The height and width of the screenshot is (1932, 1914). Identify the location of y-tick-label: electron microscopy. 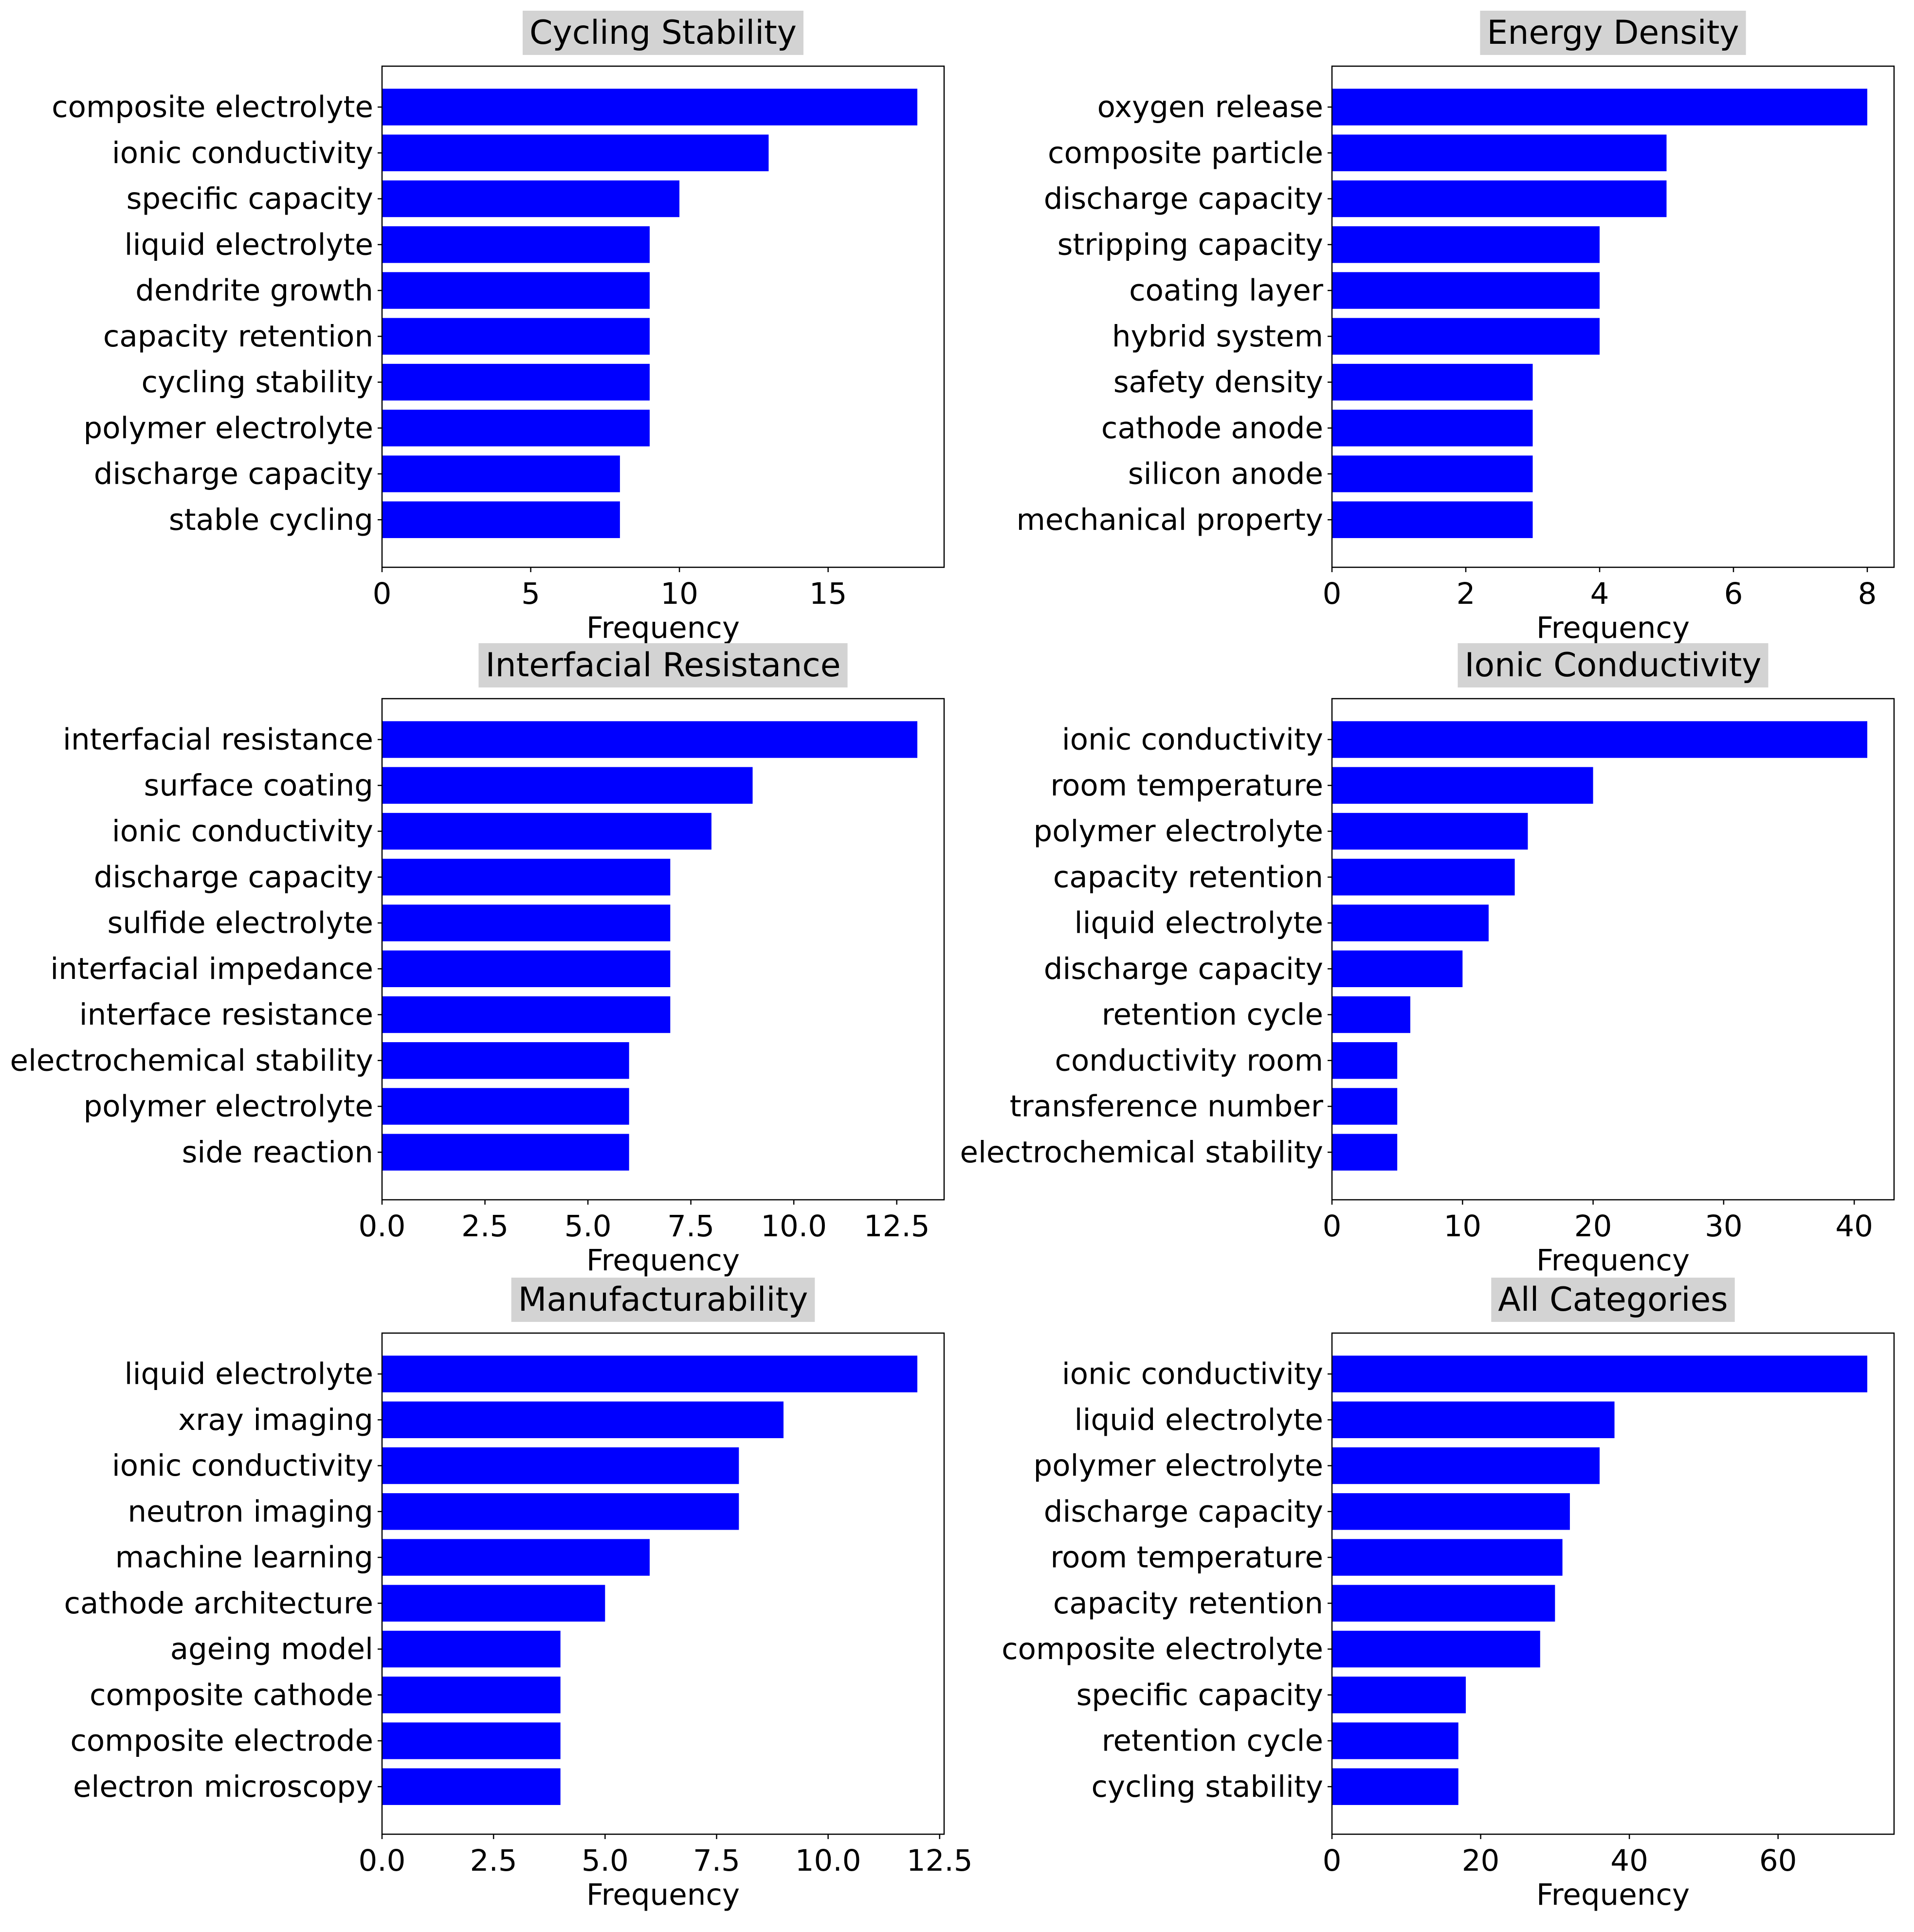
(223, 1787).